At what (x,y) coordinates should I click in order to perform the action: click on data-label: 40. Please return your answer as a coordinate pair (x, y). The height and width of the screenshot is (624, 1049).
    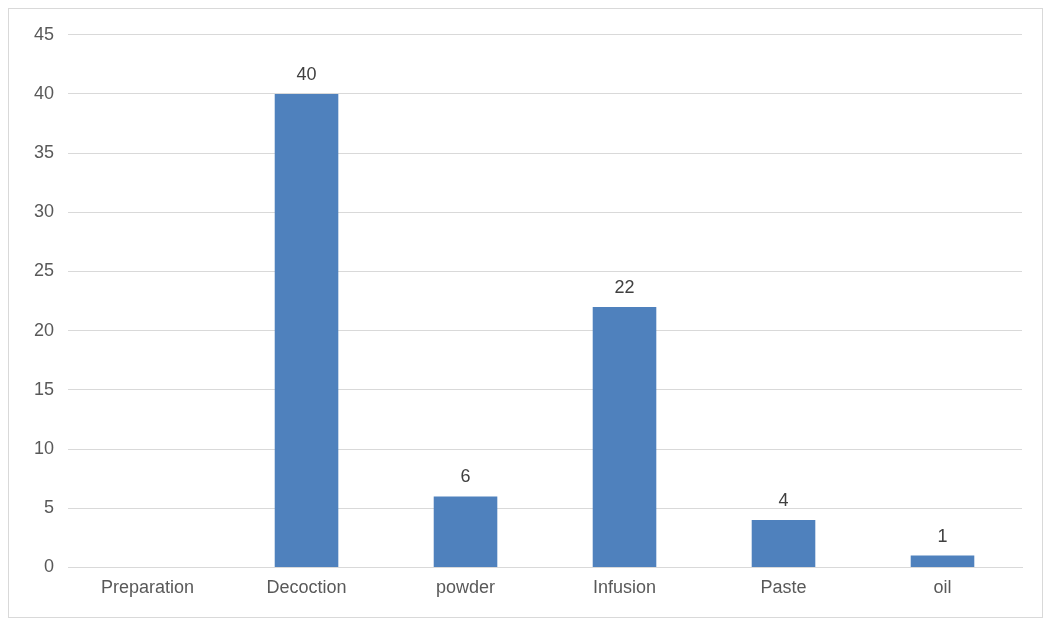
    Looking at the image, I should click on (306, 73).